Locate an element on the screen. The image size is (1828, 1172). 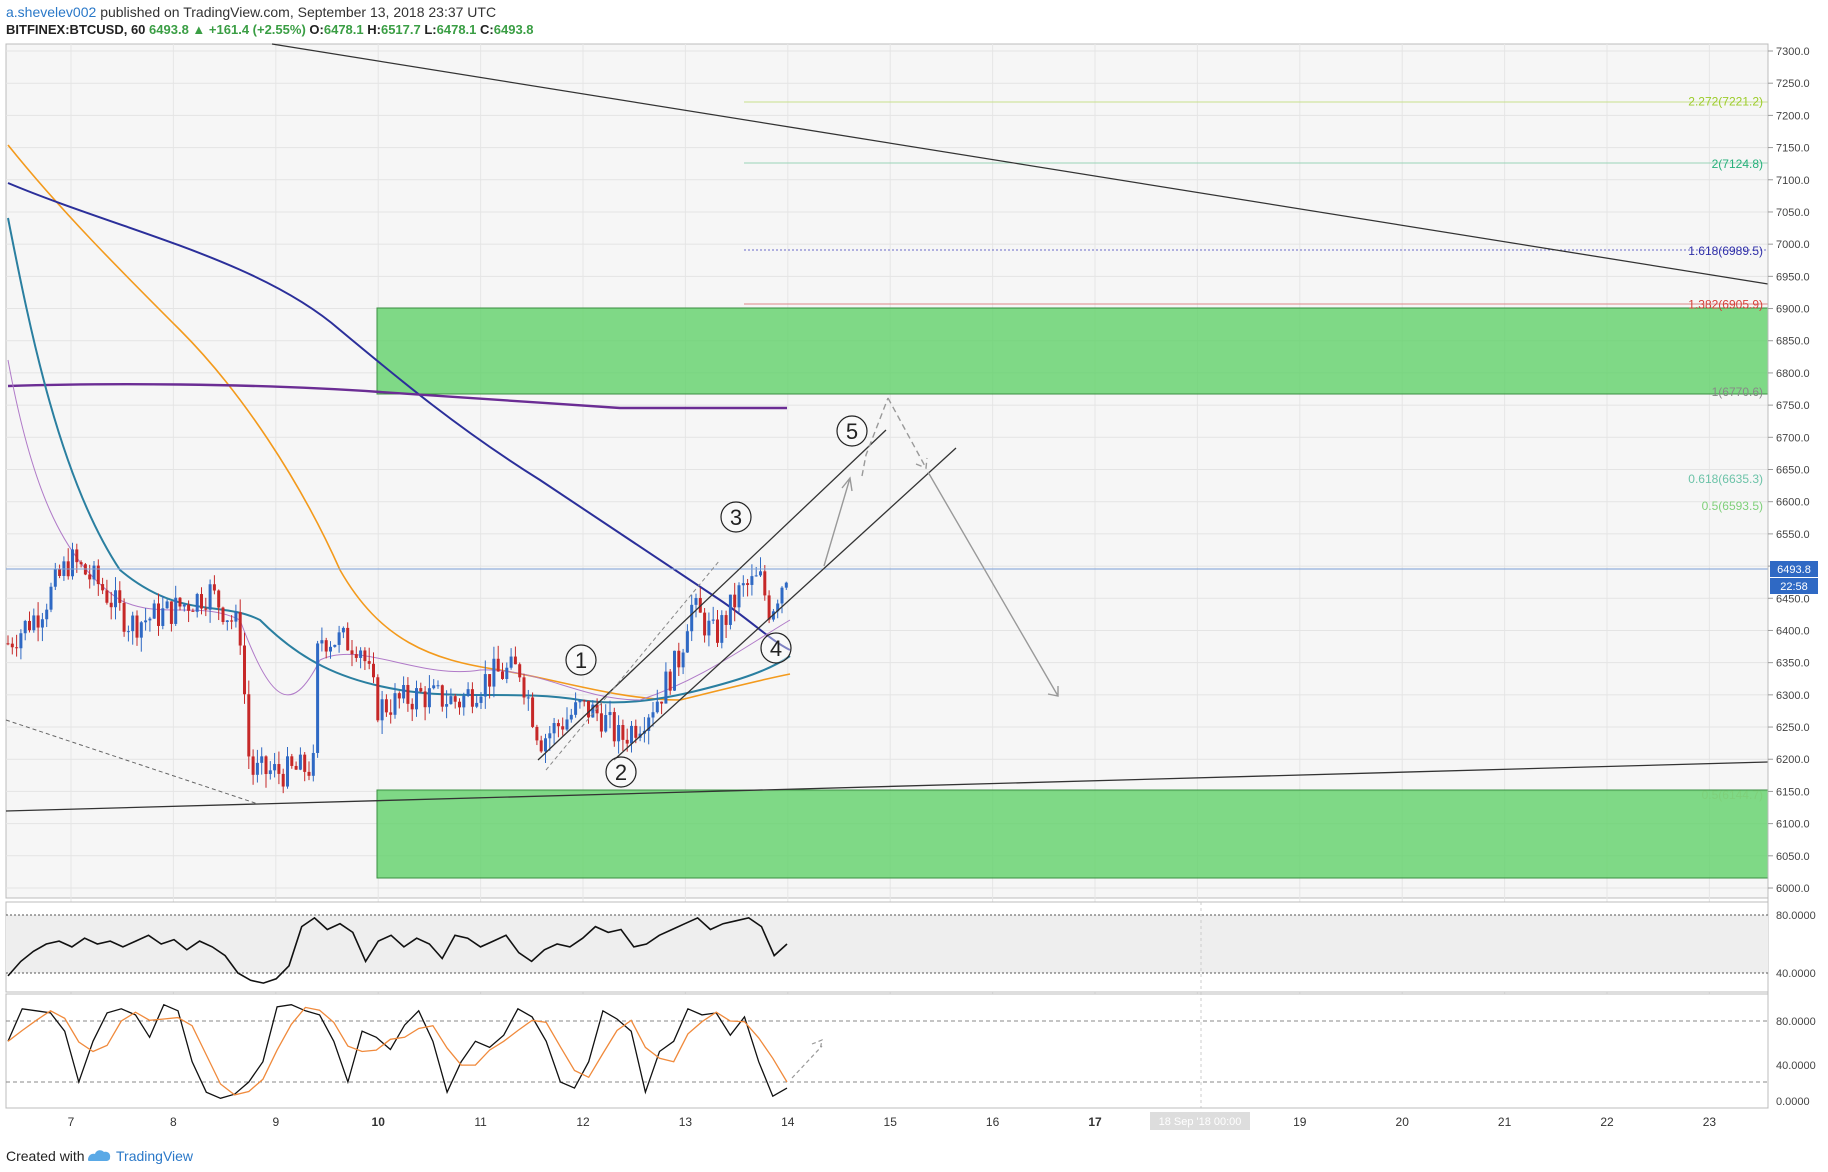
tradingview-link: TradingView is located at coordinates (155, 1156).